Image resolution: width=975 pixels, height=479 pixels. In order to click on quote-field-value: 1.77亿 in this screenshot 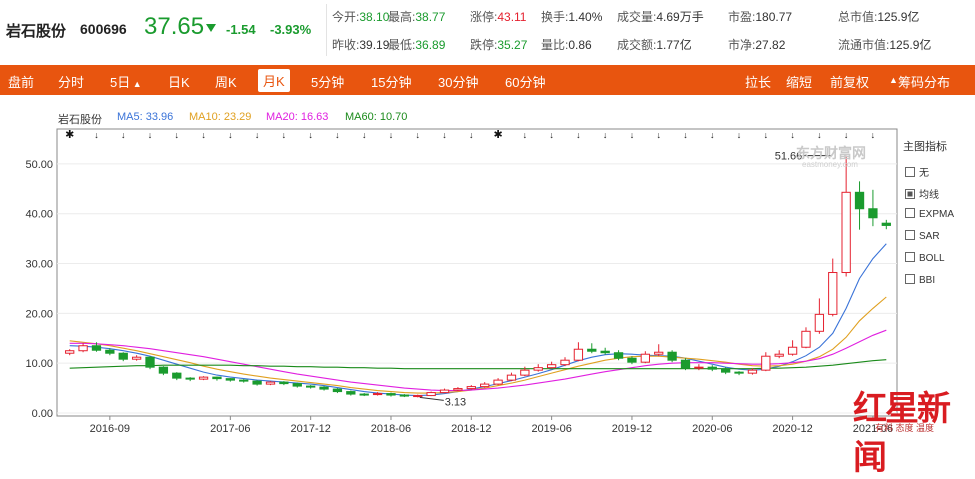, I will do `click(674, 45)`.